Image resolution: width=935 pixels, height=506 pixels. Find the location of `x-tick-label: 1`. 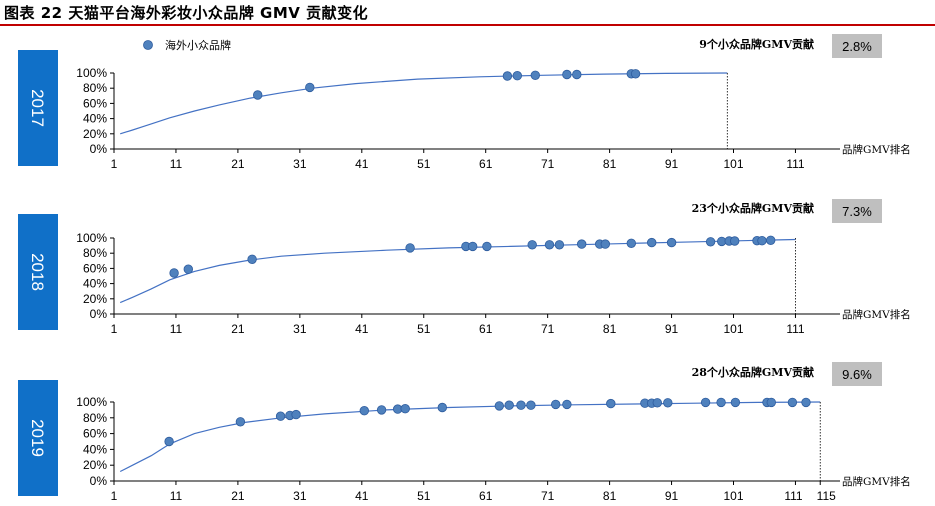

x-tick-label: 1 is located at coordinates (114, 496).